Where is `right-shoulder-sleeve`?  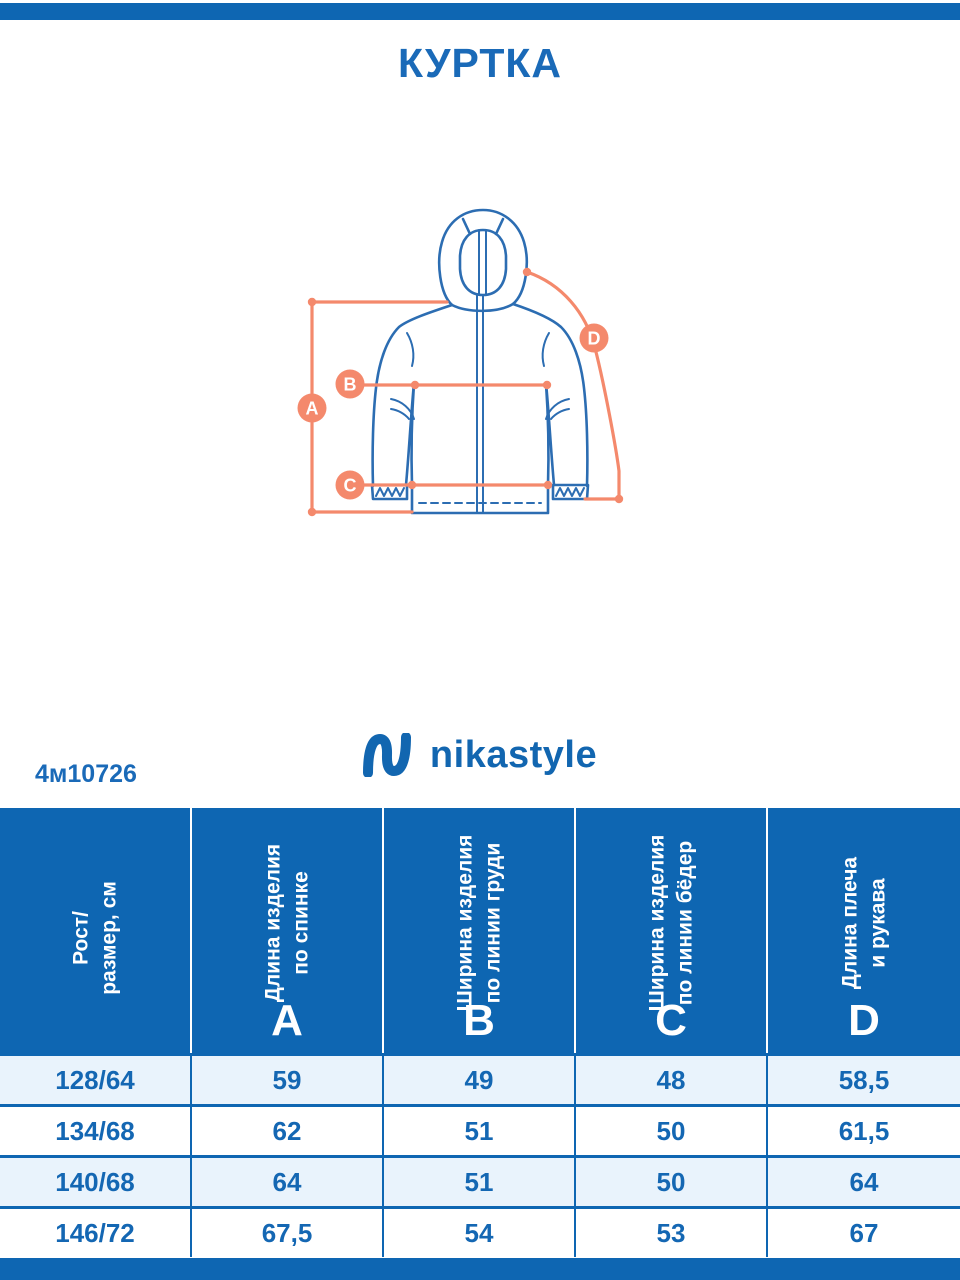
right-shoulder-sleeve is located at coordinates (550, 395).